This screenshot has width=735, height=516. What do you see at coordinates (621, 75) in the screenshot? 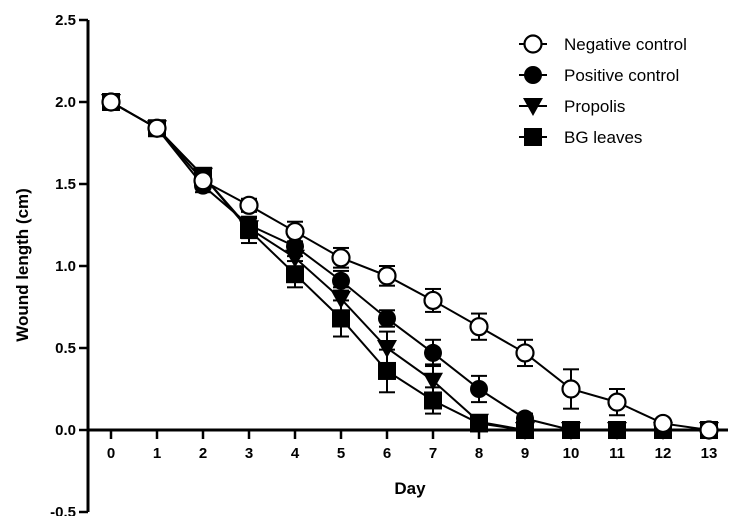
I see `legend-label: Positive control` at bounding box center [621, 75].